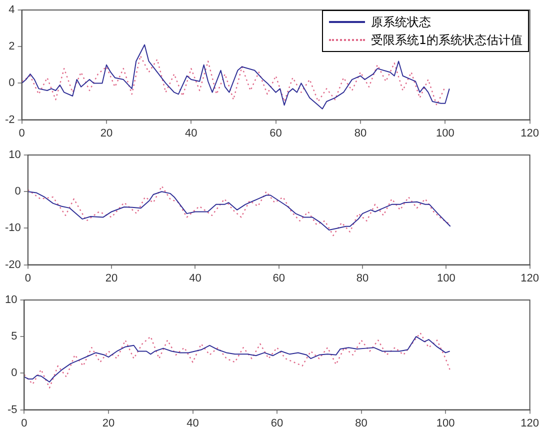 The image size is (542, 436). I want to click on y-tick-label: -10, so click(12, 228).